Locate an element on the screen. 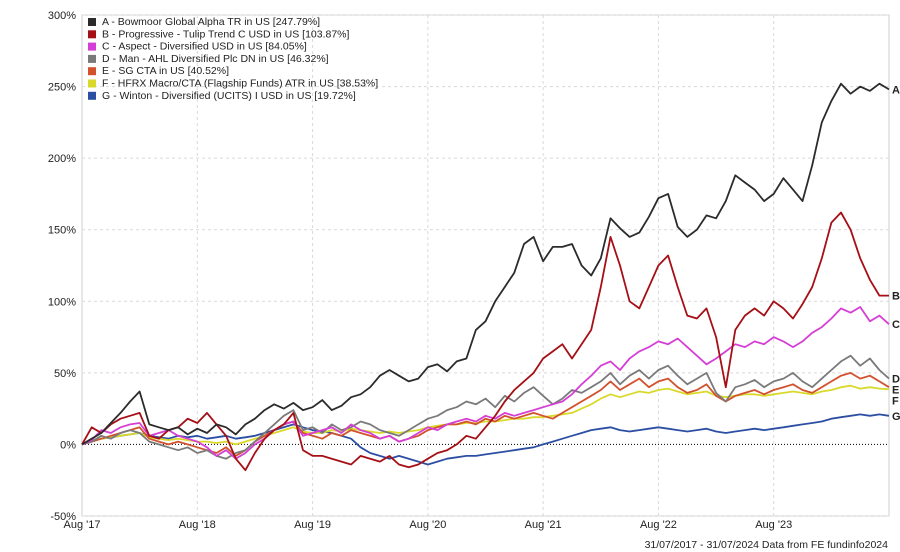  legend-swatch-c is located at coordinates (92, 46).